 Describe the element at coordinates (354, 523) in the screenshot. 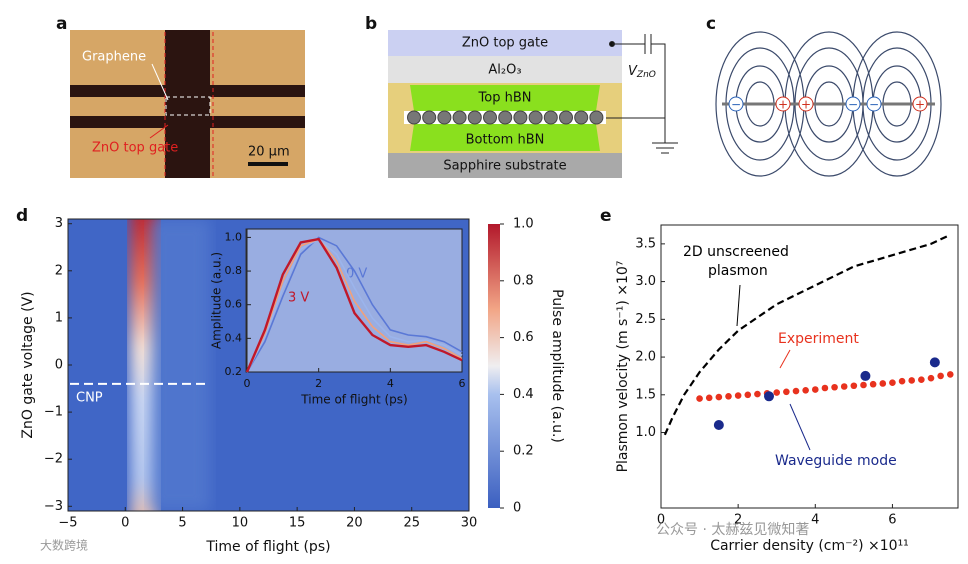

I see `x-tick-label: 20` at that location.